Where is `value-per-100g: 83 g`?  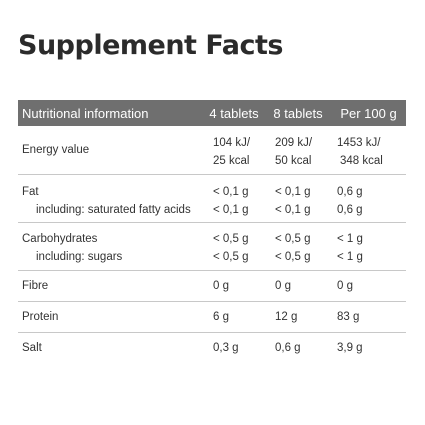 value-per-100g: 83 g is located at coordinates (348, 317).